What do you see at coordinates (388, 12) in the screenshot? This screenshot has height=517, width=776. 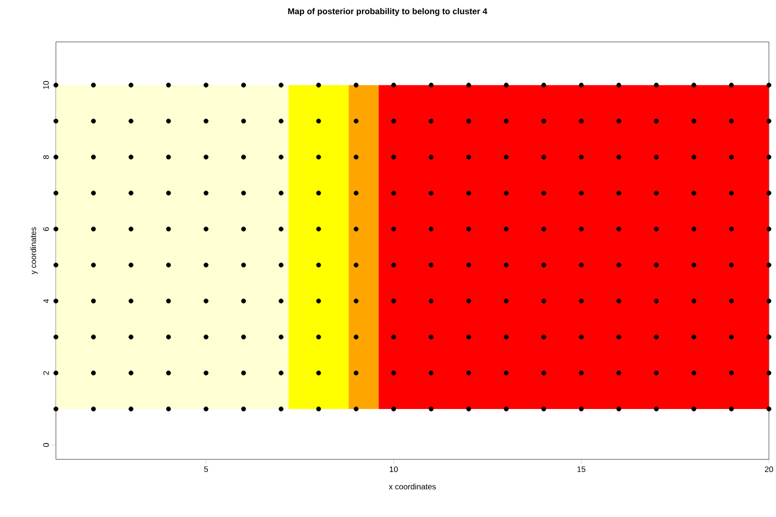 I see `chart-title: Map of posterior probability to belong to cluster 4` at bounding box center [388, 12].